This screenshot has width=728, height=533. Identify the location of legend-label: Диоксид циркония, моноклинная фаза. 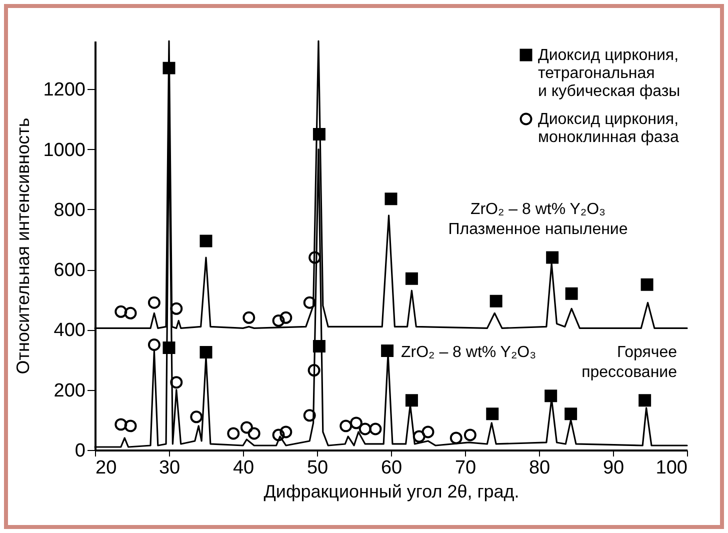
(608, 128).